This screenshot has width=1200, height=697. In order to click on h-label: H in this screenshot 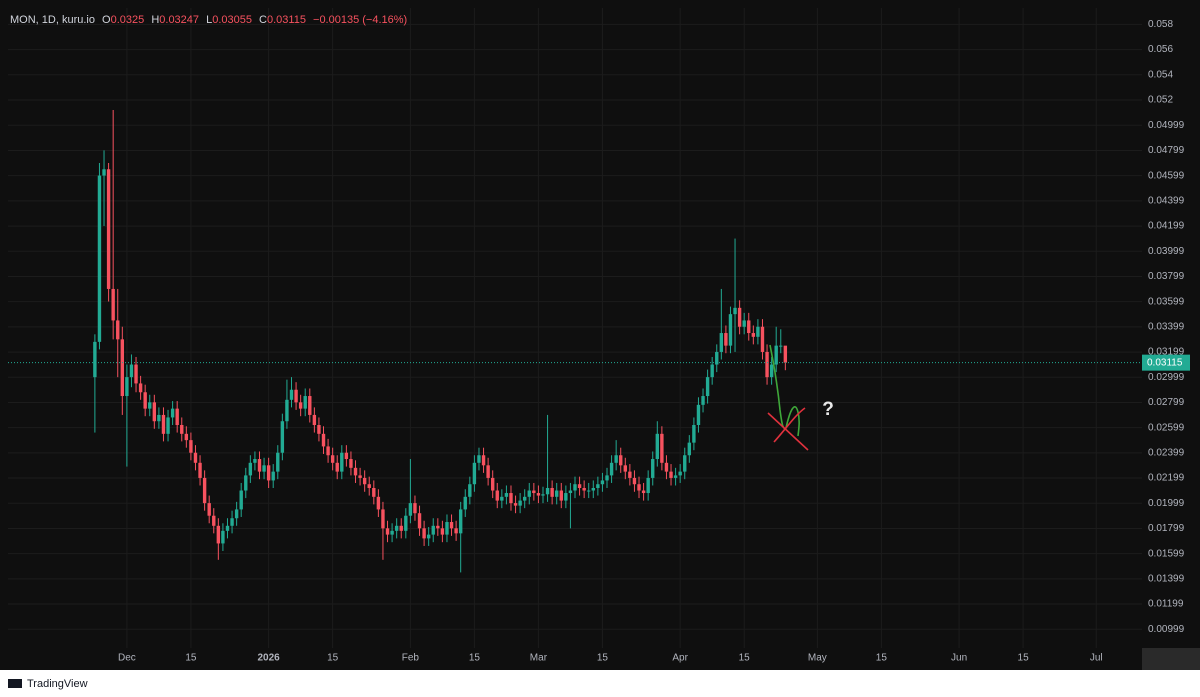, I will do `click(155, 20)`.